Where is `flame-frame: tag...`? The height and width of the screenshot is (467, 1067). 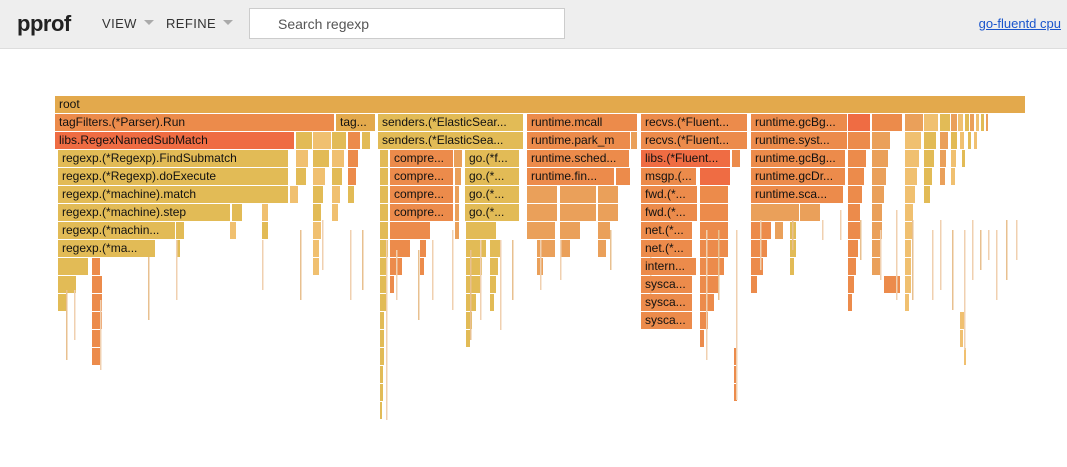 flame-frame: tag... is located at coordinates (356, 122).